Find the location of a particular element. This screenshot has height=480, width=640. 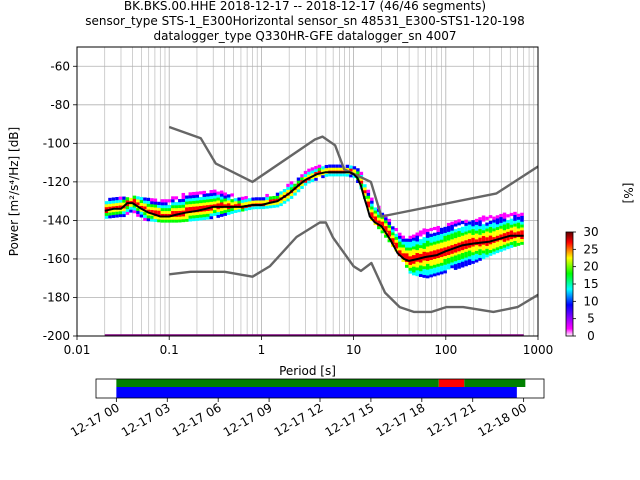

y-axis-label: Power [m²/s⁴/Hz] [dB] is located at coordinates (14, 191).